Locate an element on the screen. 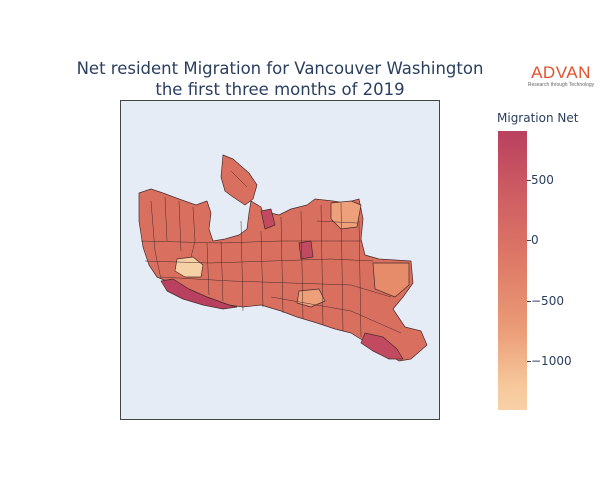  colorbar-title: Migration Net is located at coordinates (538, 118).